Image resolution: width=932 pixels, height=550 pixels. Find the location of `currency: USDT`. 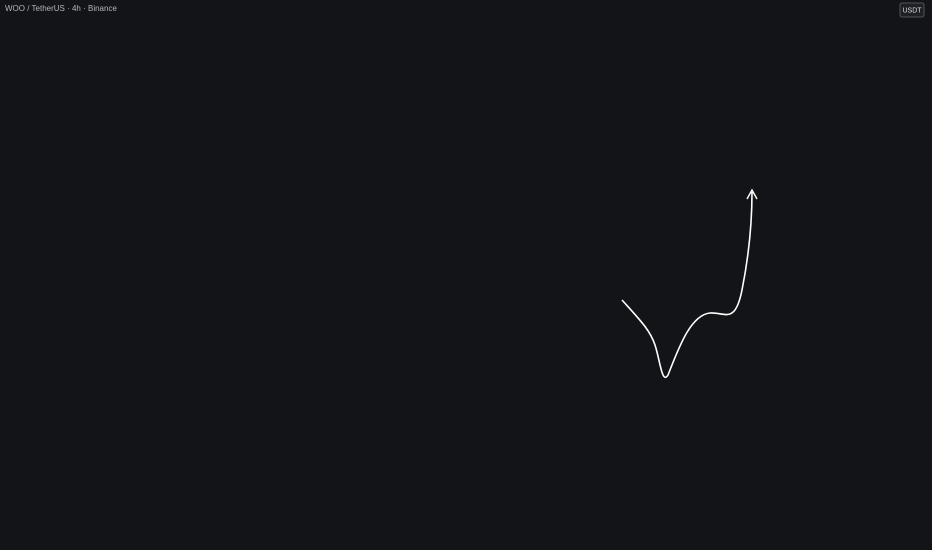

currency: USDT is located at coordinates (912, 10).